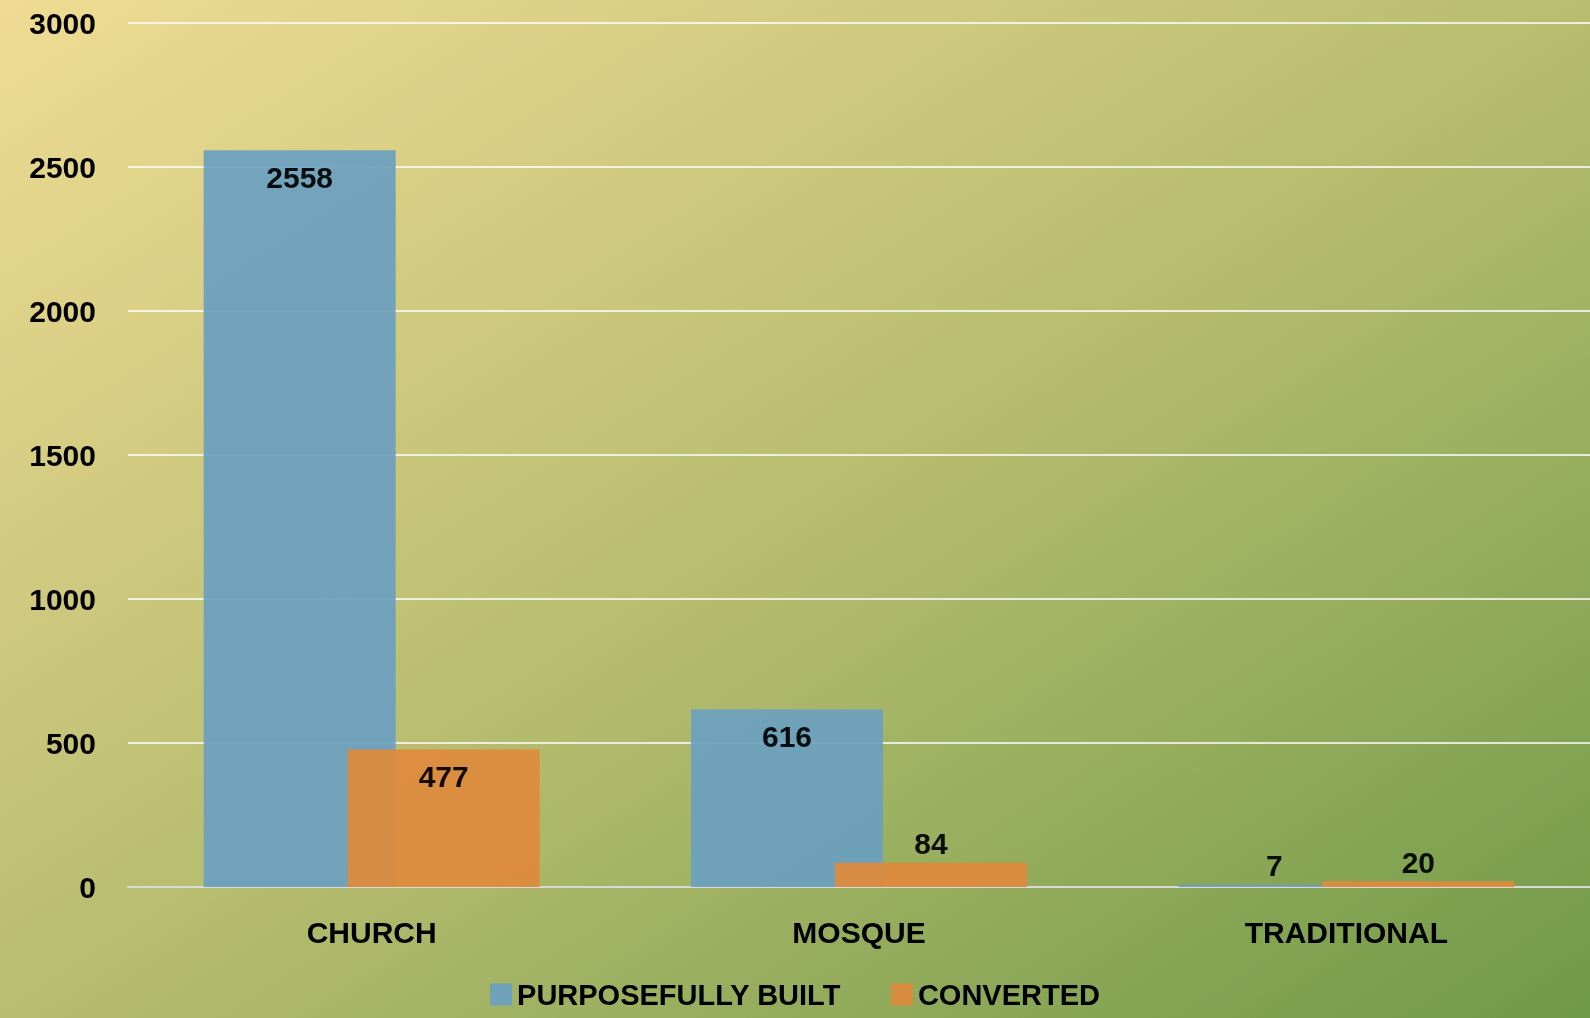  I want to click on y-tick-label: 500, so click(70, 743).